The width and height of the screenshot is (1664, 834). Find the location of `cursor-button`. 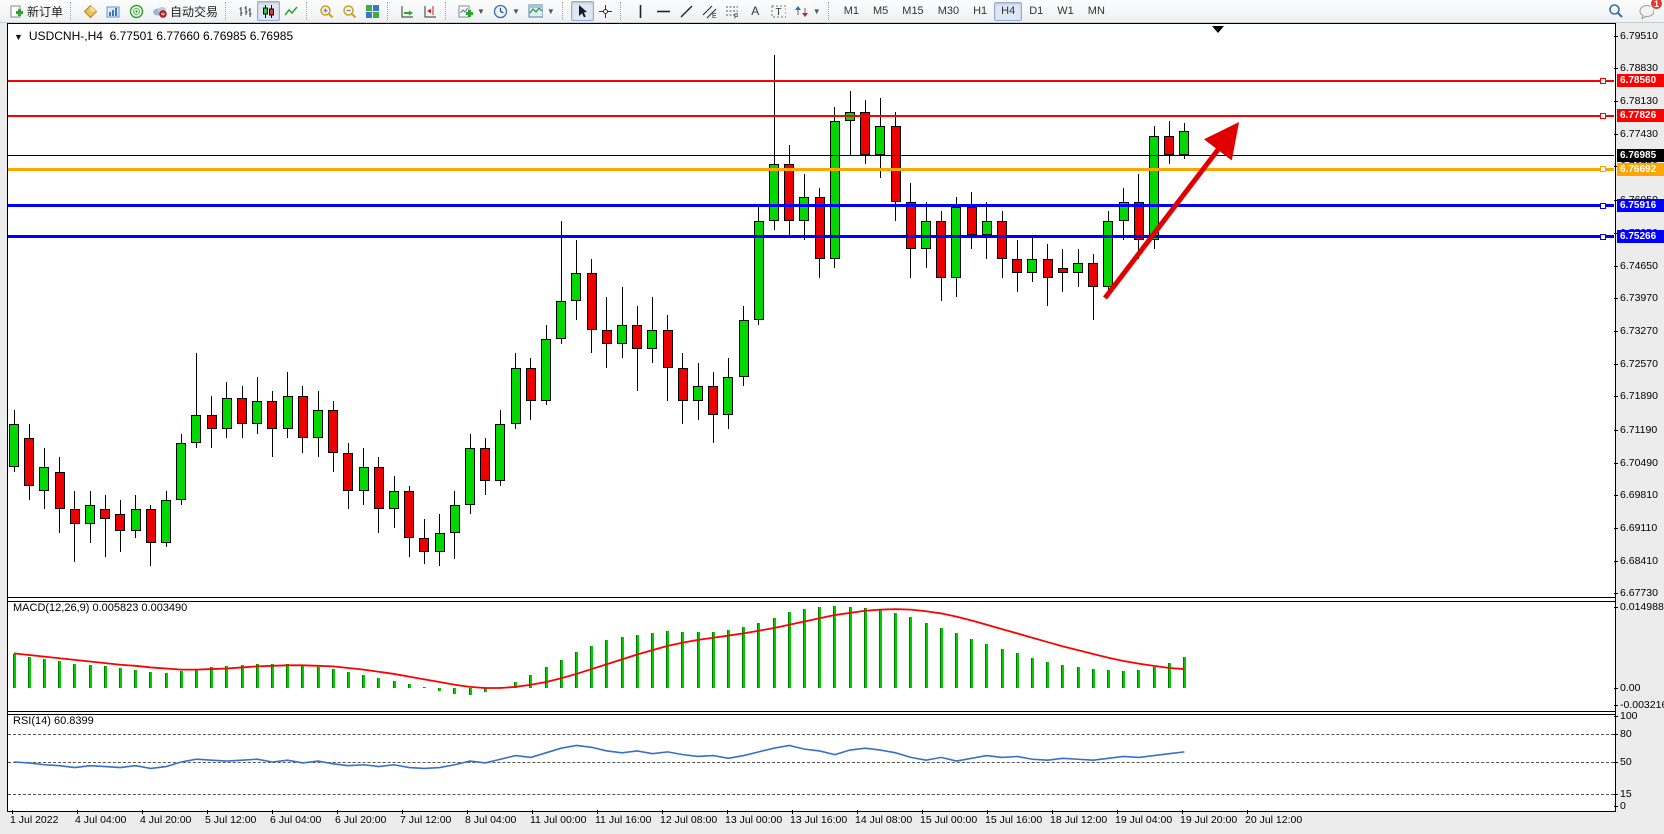

cursor-button is located at coordinates (582, 11).